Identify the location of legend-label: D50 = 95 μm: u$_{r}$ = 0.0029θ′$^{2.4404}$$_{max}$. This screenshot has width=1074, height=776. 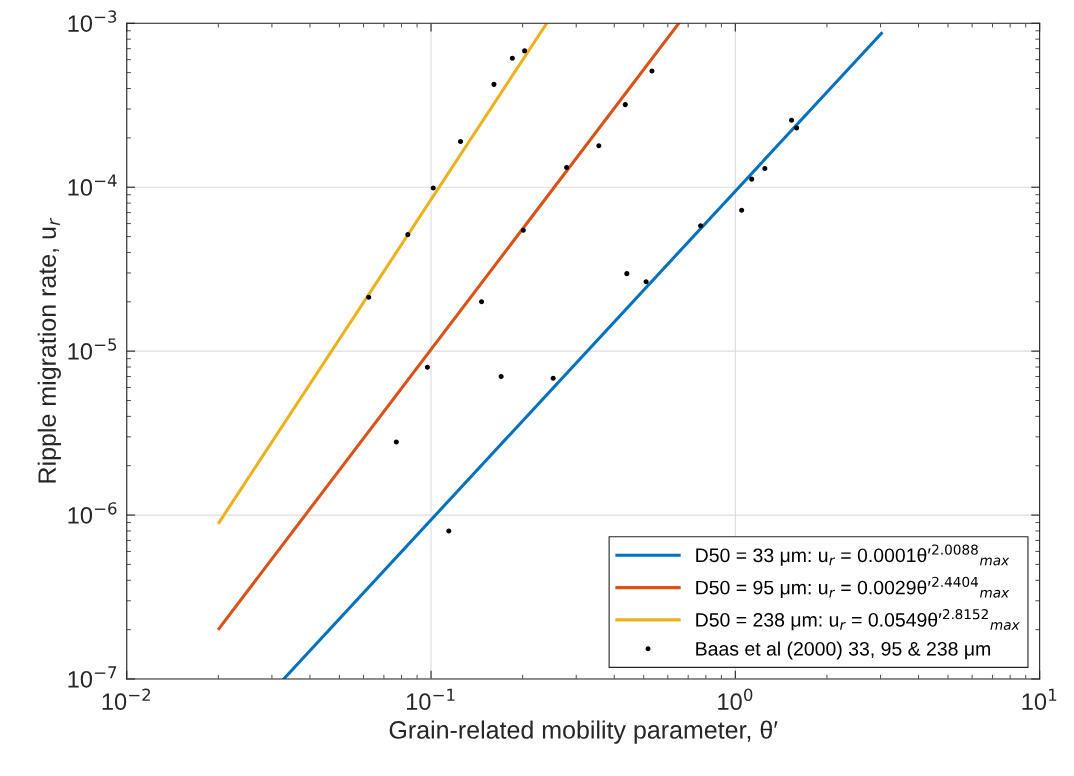
(853, 587).